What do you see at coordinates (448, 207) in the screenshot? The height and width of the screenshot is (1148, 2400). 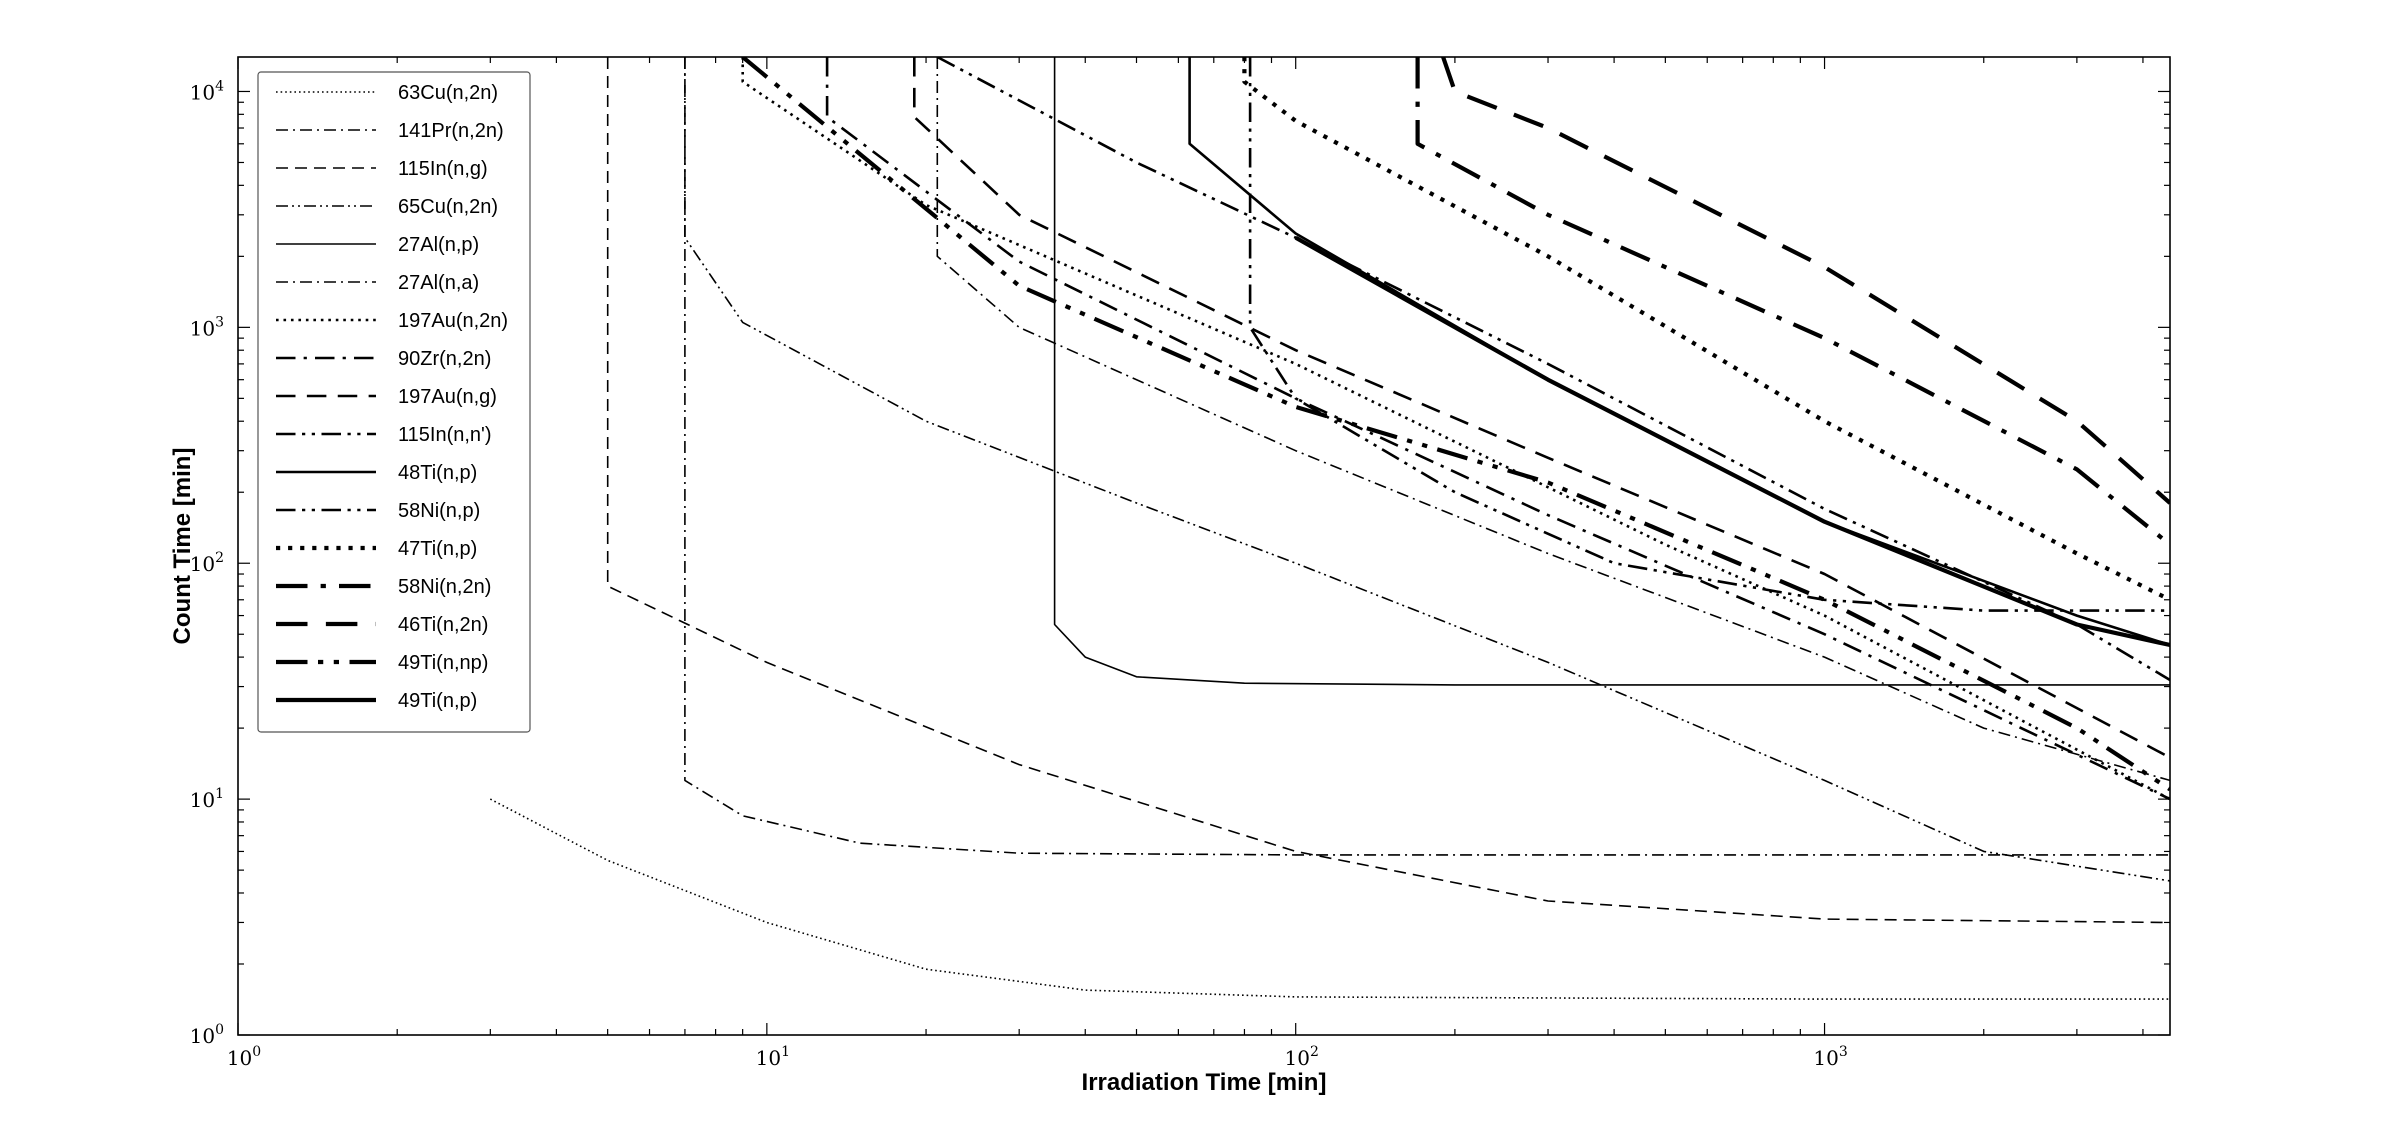 I see `legend-label-3: 65Cu(n,2n)` at bounding box center [448, 207].